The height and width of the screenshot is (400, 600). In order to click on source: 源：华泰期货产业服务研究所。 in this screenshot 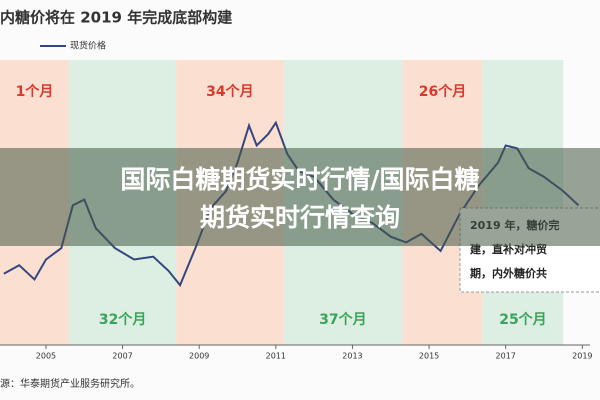, I will do `click(70, 383)`.